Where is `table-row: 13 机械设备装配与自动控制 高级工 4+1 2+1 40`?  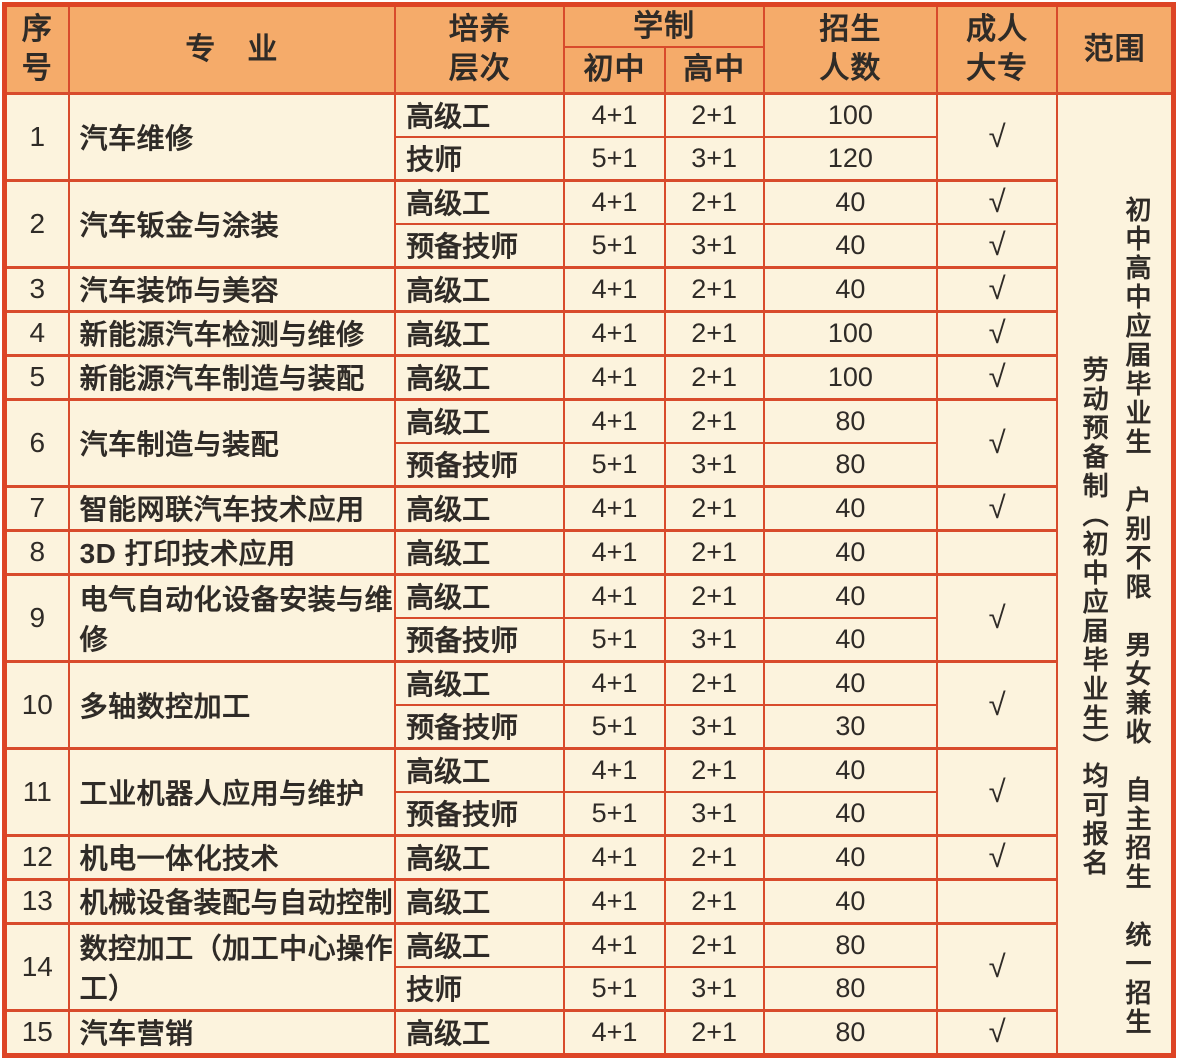 table-row: 13 机械设备装配与自动控制 高级工 4+1 2+1 40 is located at coordinates (588, 900).